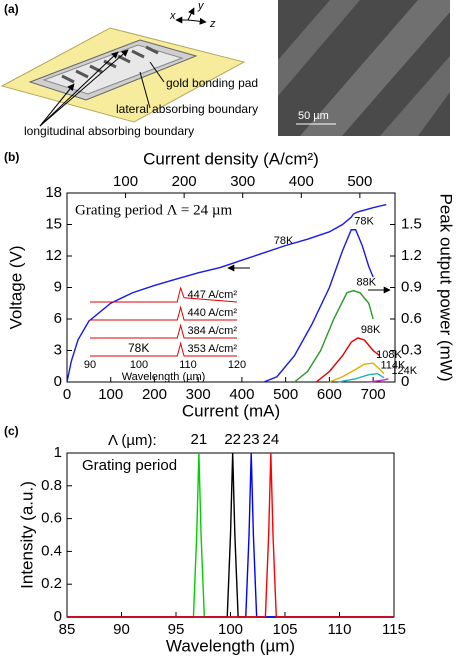 This screenshot has width=457, height=658. Describe the element at coordinates (53, 255) in the screenshot. I see `y-tick-label: 12` at that location.